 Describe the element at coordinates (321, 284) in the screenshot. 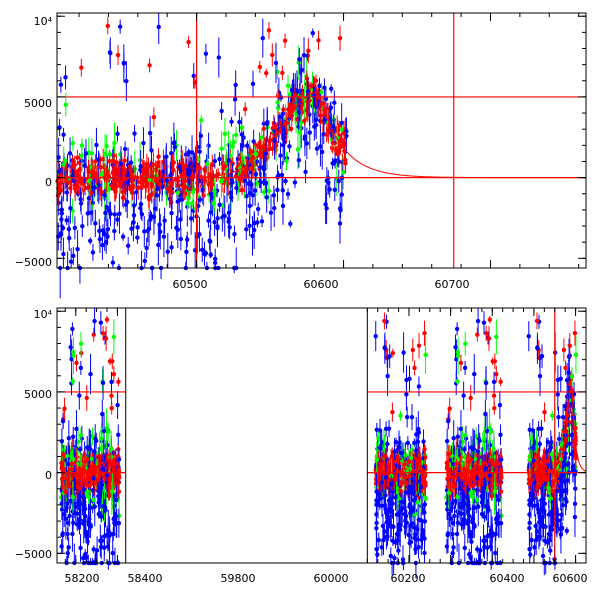

I see `top-x-tick-label: 60600` at that location.